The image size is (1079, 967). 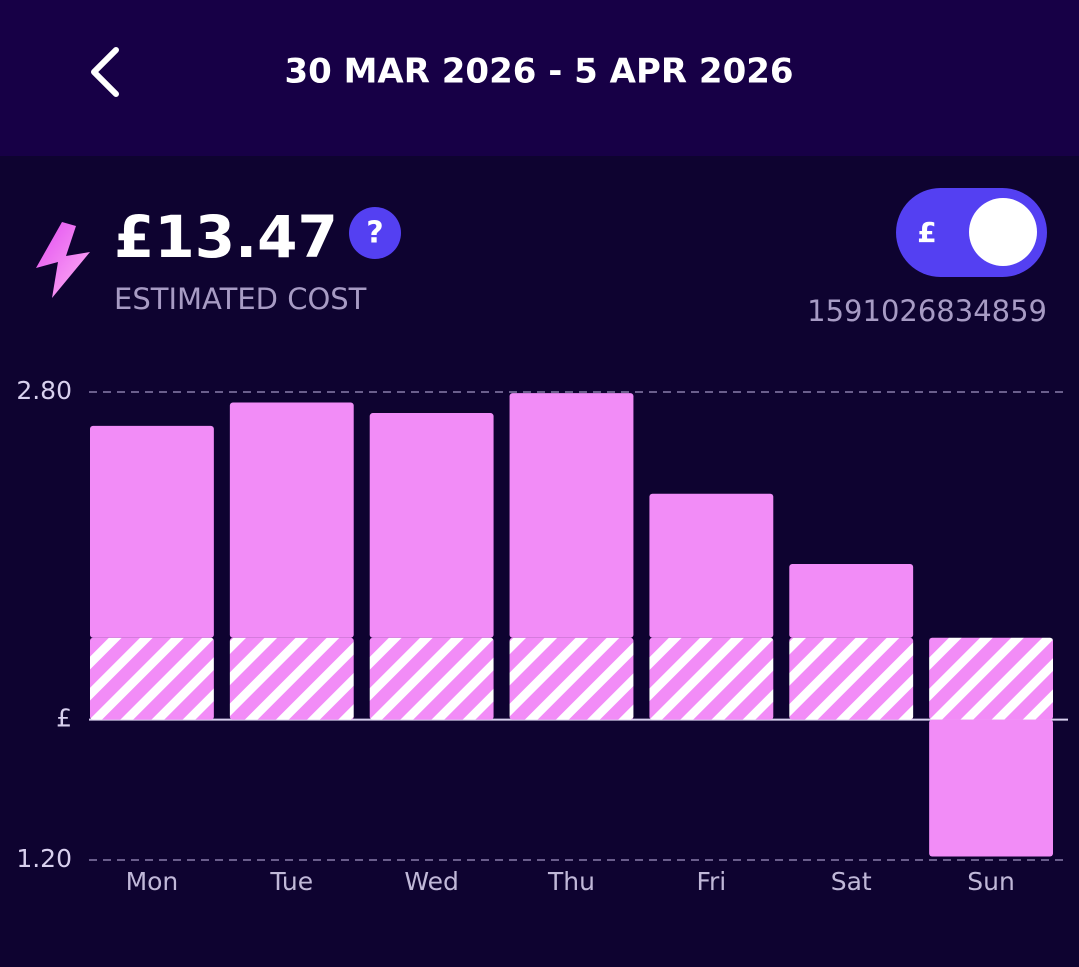 I want to click on x-tick-label: Fri, so click(x=711, y=881).